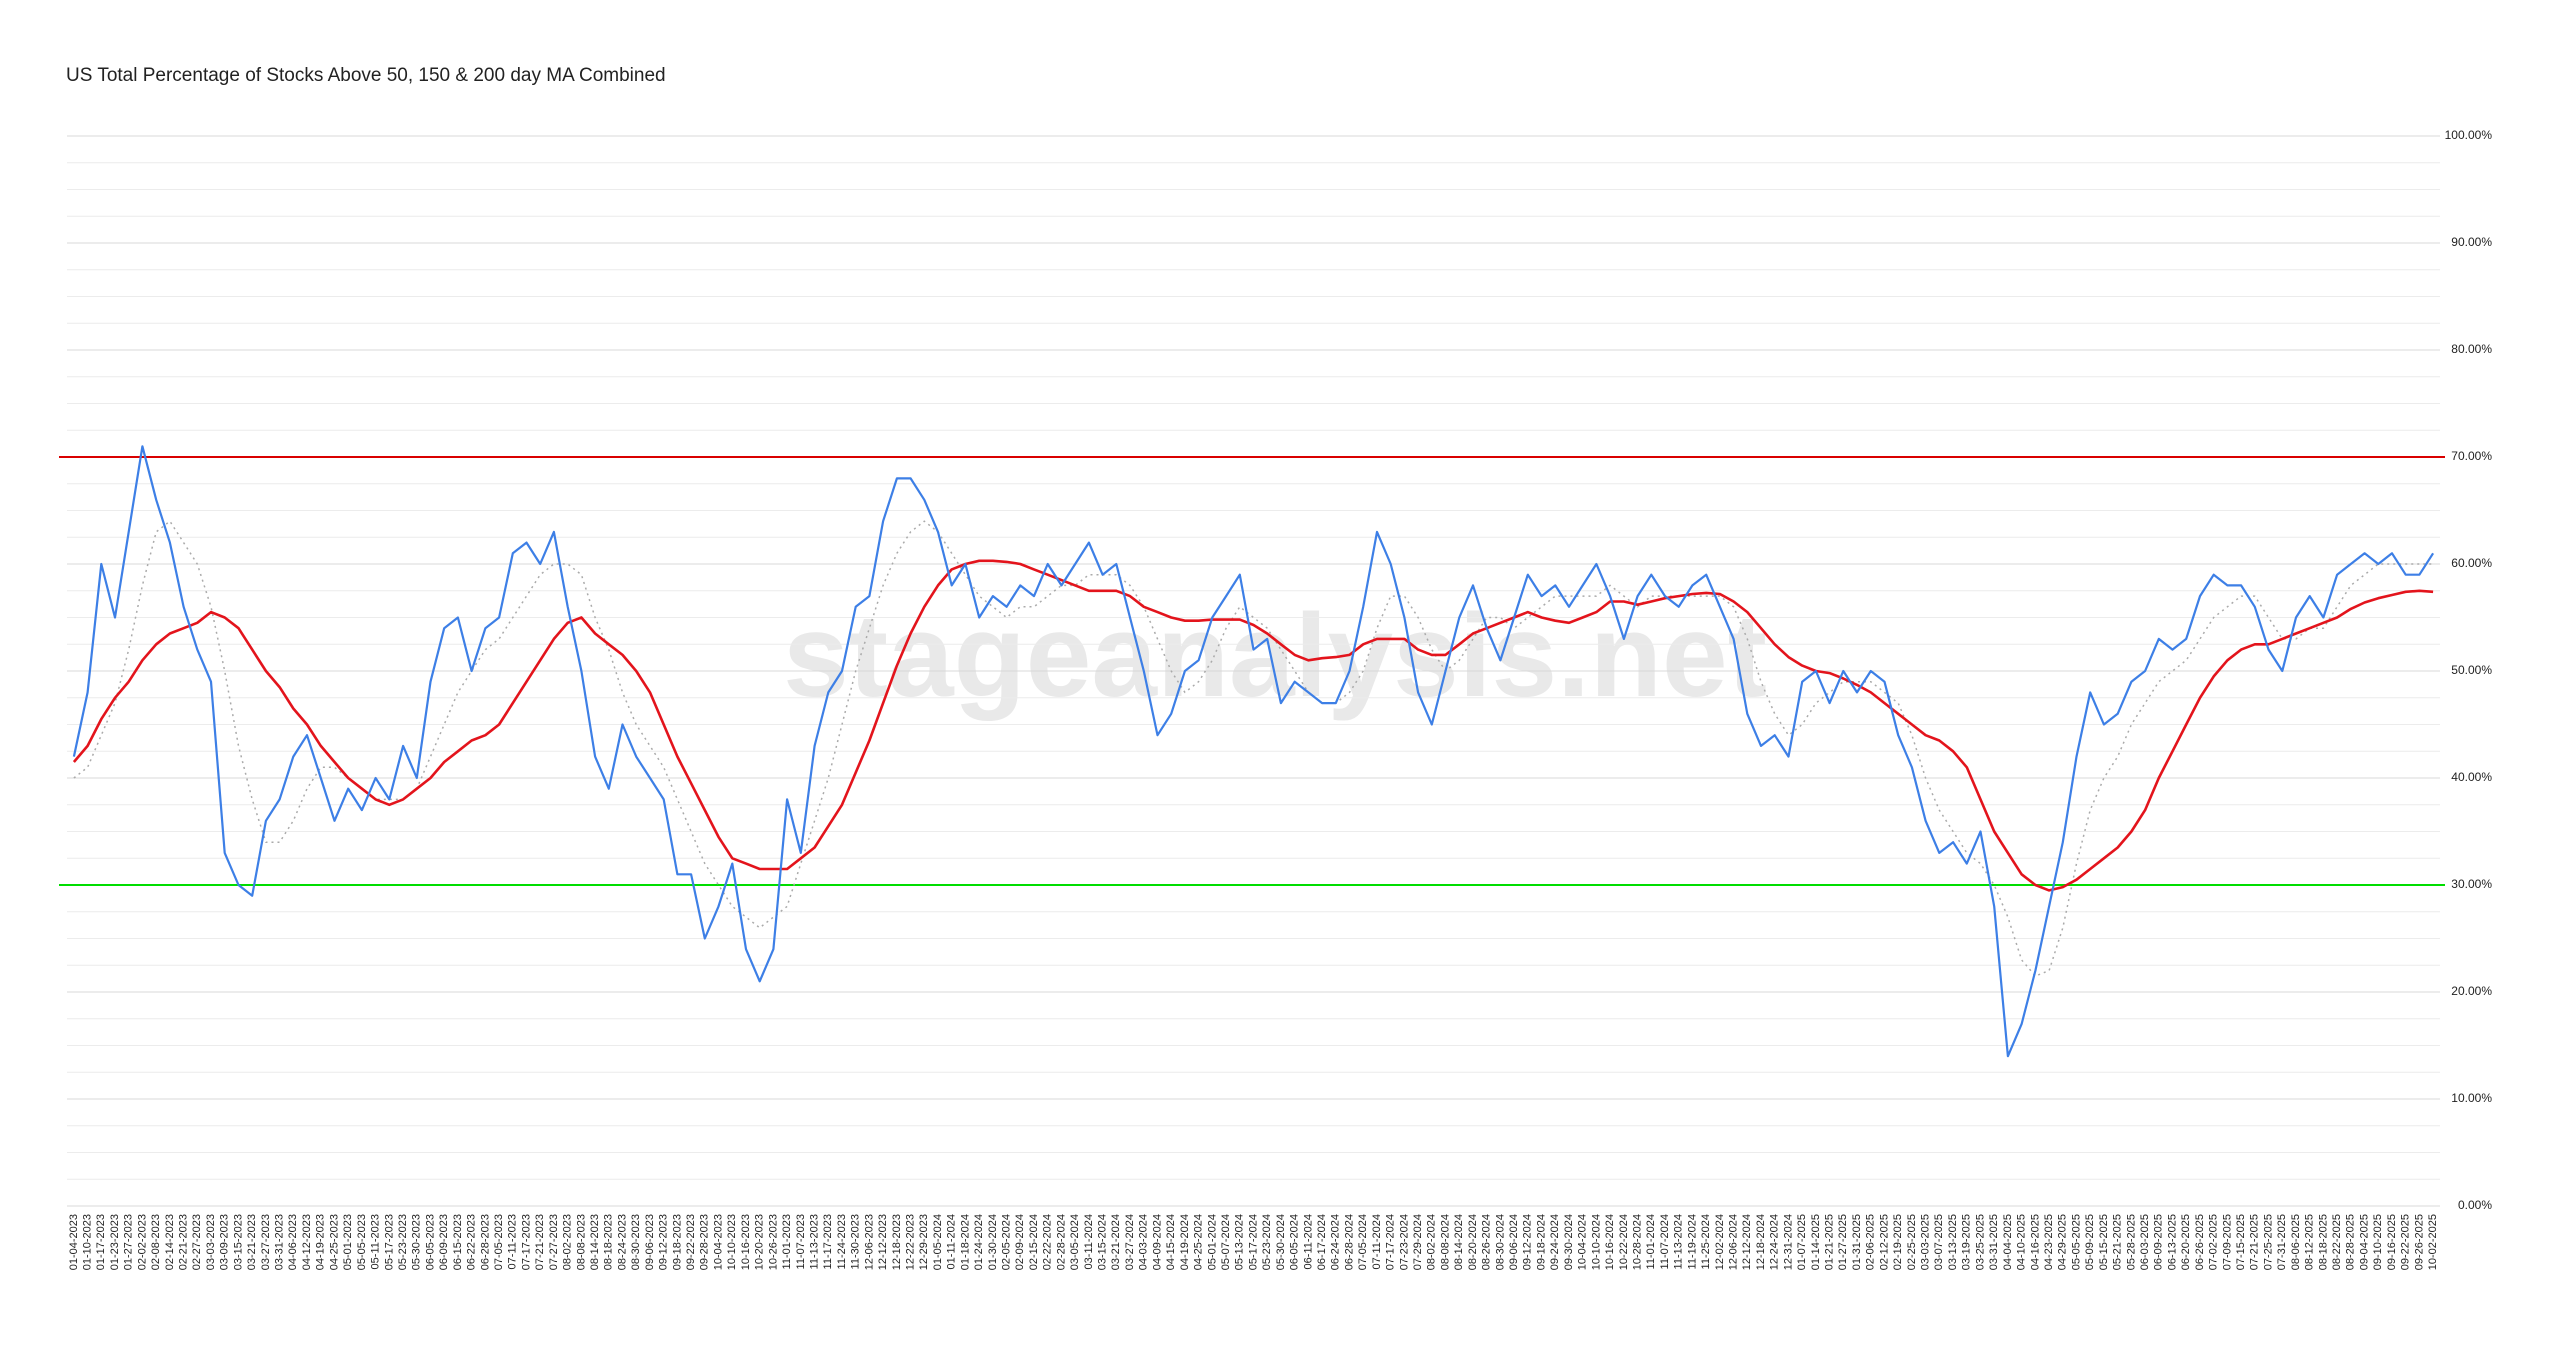 The image size is (2560, 1350). Describe the element at coordinates (458, 1242) in the screenshot. I see `x-tick-label: 06-15-2023` at that location.